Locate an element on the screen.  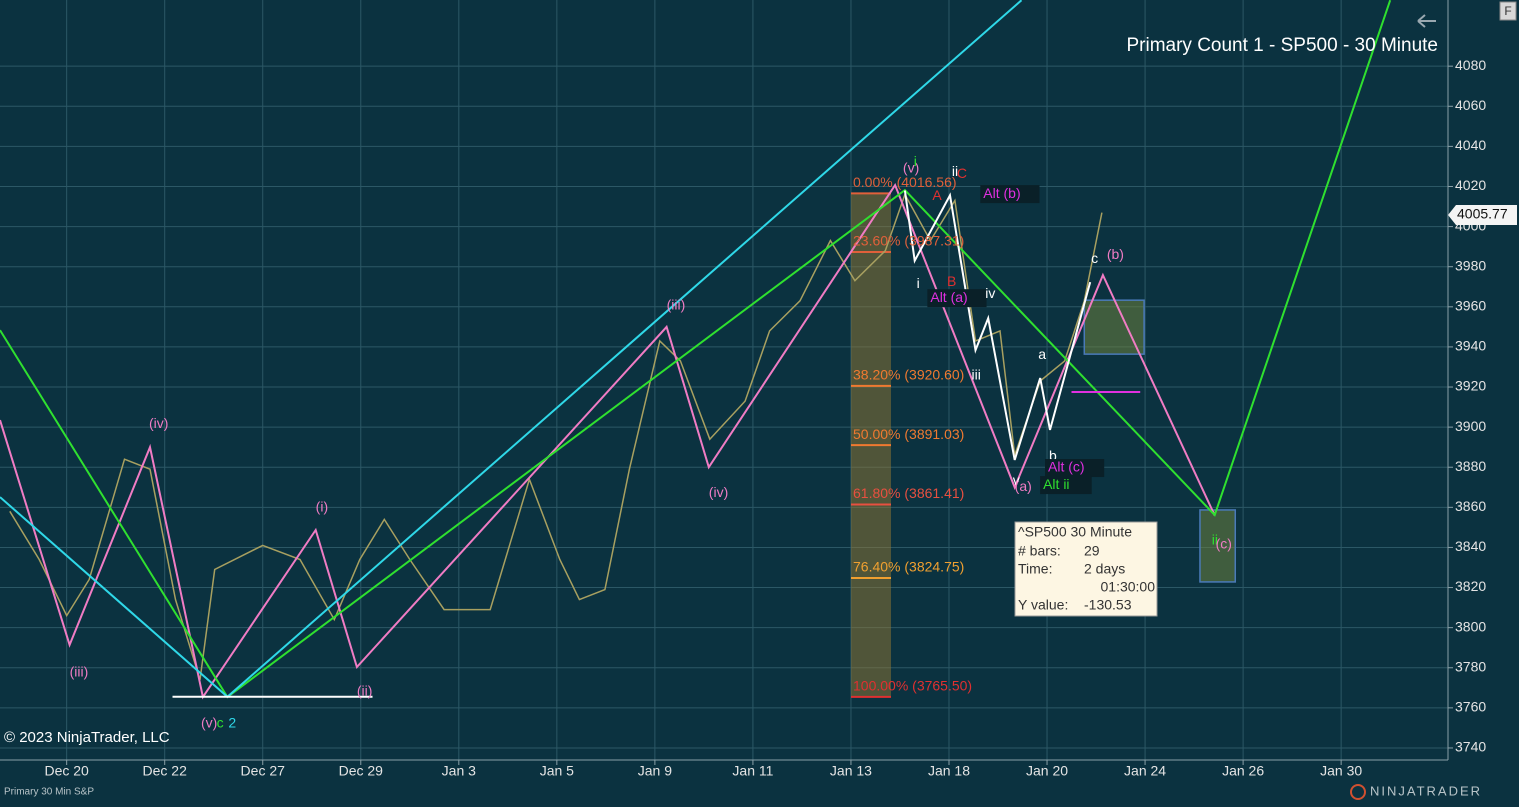
wave-label: B is located at coordinates (951, 281).